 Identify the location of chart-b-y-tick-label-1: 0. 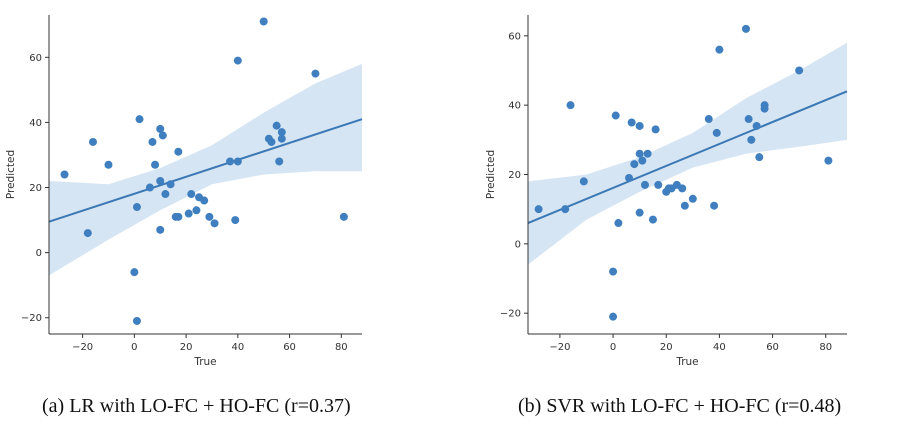
(518, 244).